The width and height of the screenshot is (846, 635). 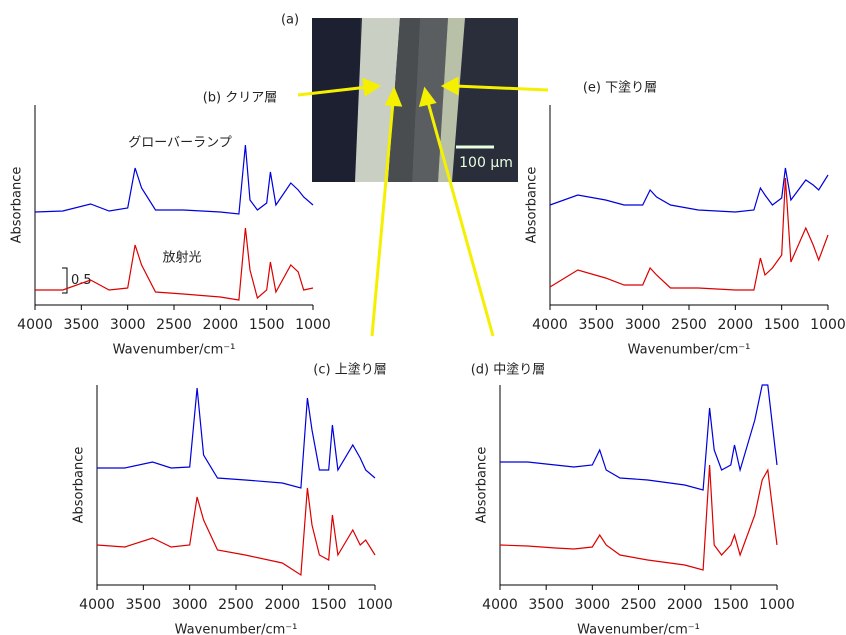 I want to click on series-label: 放射光, so click(x=181, y=258).